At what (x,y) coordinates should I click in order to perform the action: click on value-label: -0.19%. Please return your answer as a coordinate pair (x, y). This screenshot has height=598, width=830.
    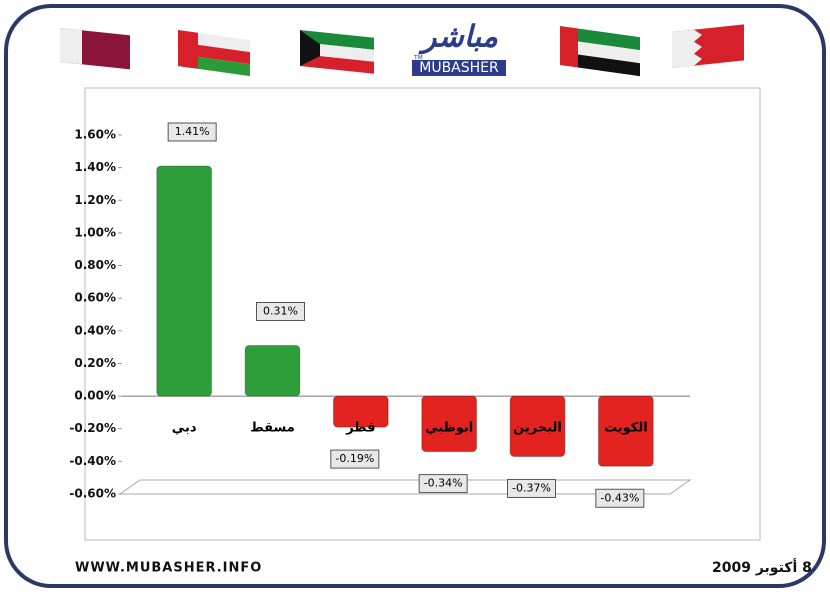
    Looking at the image, I should click on (354, 458).